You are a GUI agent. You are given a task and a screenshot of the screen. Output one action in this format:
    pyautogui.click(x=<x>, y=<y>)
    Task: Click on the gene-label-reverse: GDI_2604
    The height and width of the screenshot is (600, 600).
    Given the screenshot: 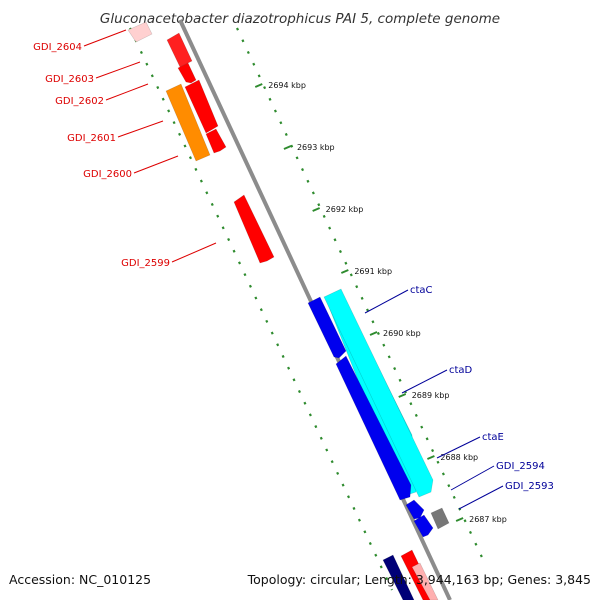 What is the action you would take?
    pyautogui.click(x=57, y=47)
    